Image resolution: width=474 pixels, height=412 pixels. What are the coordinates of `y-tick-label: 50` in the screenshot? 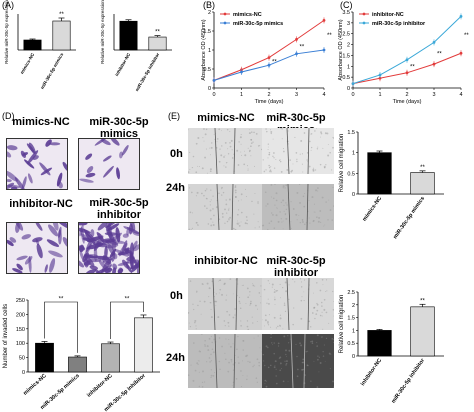 It's located at (22, 359).